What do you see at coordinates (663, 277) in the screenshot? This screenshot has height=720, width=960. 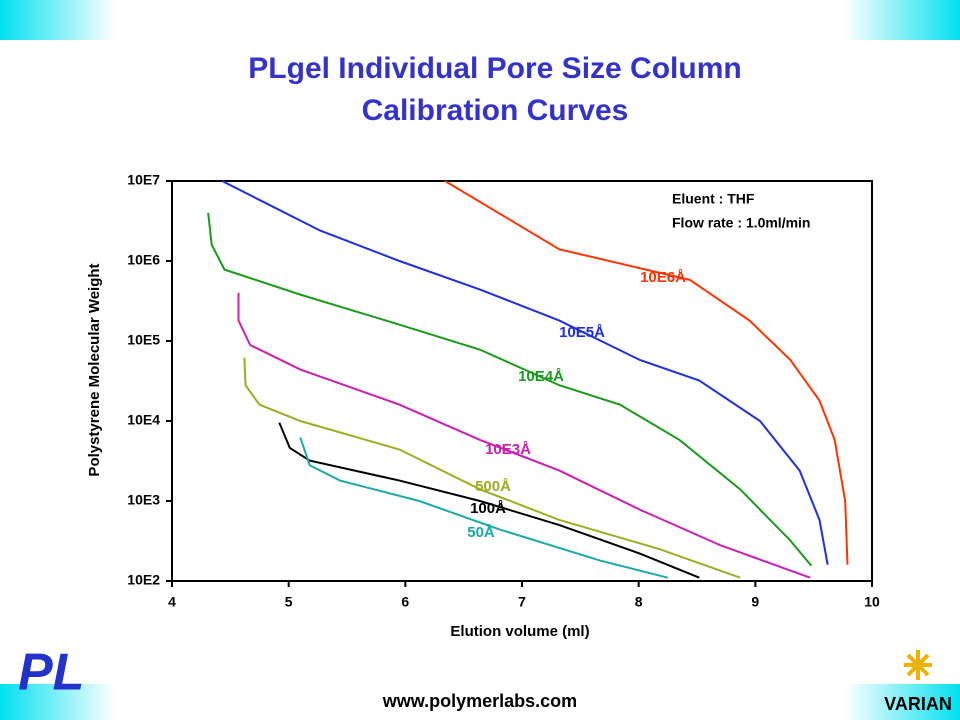 I see `curve-label: 10E6Å` at bounding box center [663, 277].